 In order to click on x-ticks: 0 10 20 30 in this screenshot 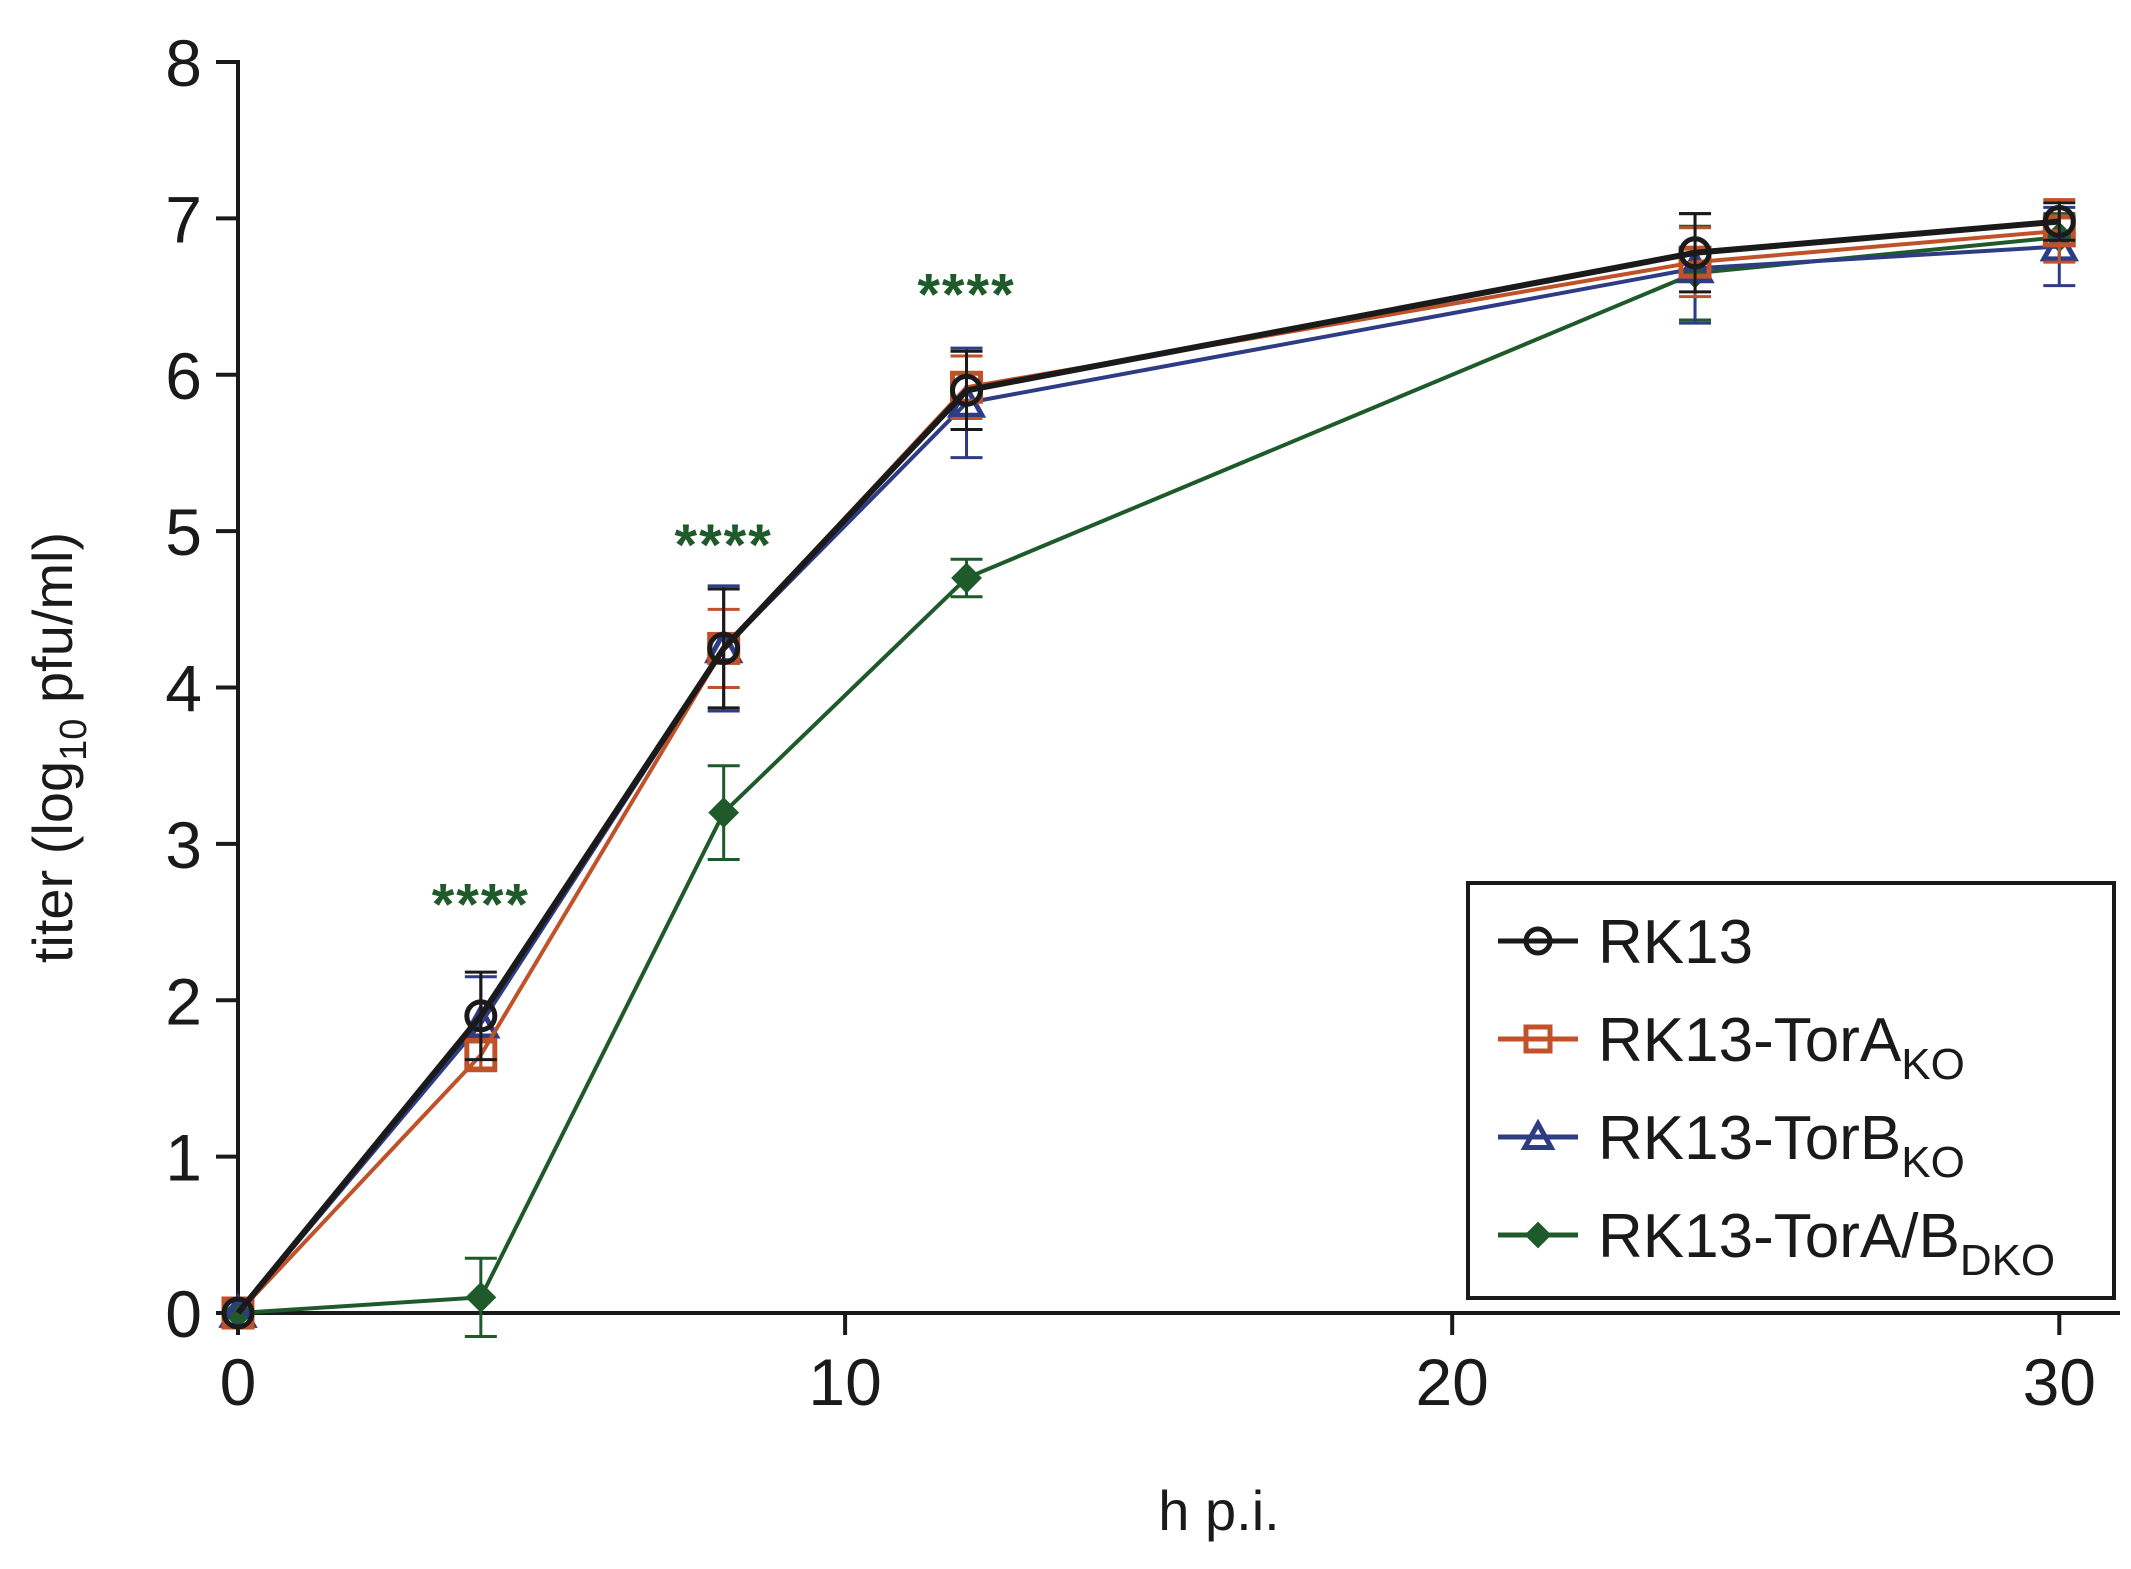, I will do `click(1158, 1366)`.